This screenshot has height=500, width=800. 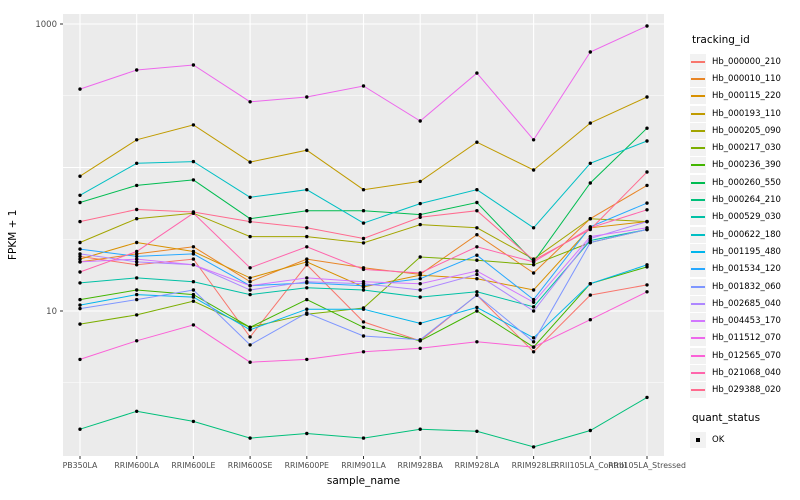 I want to click on quant-status-key, so click(x=698, y=439).